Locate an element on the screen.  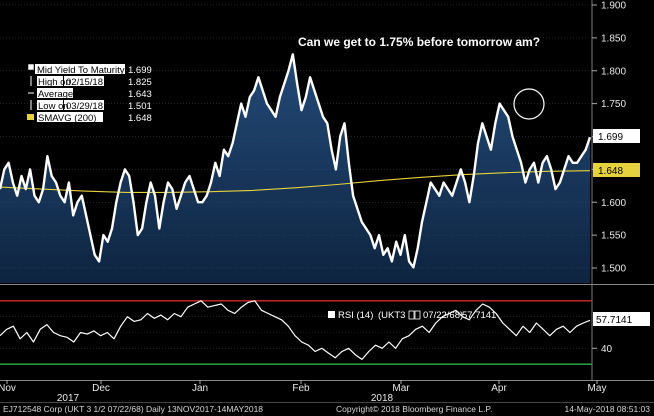
x-year-label: 2018 is located at coordinates (382, 398).